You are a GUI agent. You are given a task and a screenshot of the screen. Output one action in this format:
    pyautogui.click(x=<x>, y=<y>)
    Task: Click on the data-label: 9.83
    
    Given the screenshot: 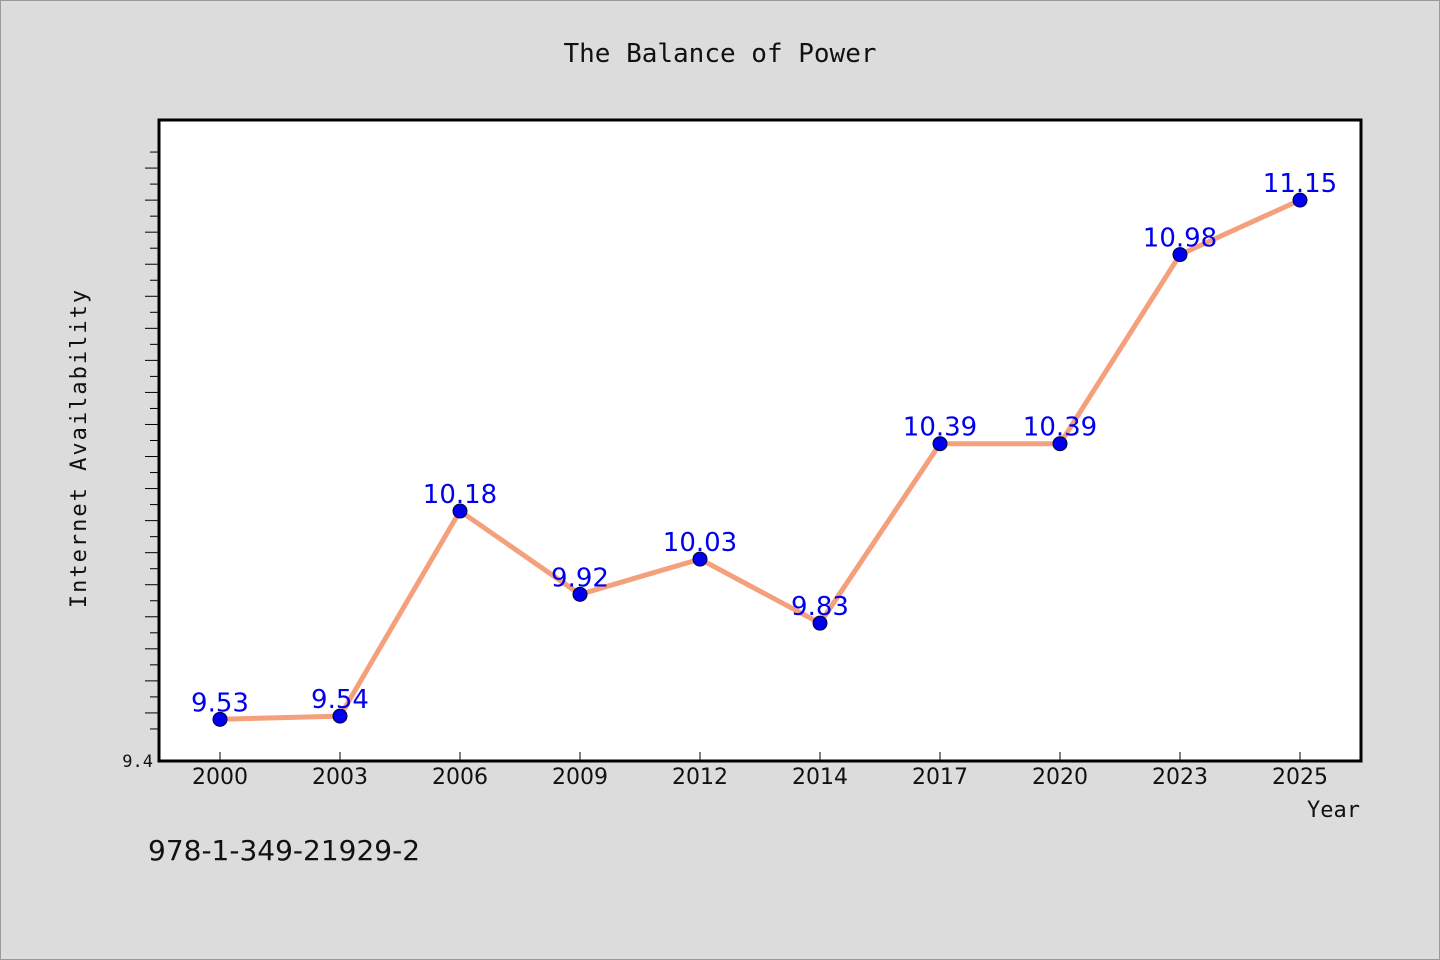 What is the action you would take?
    pyautogui.click(x=820, y=607)
    